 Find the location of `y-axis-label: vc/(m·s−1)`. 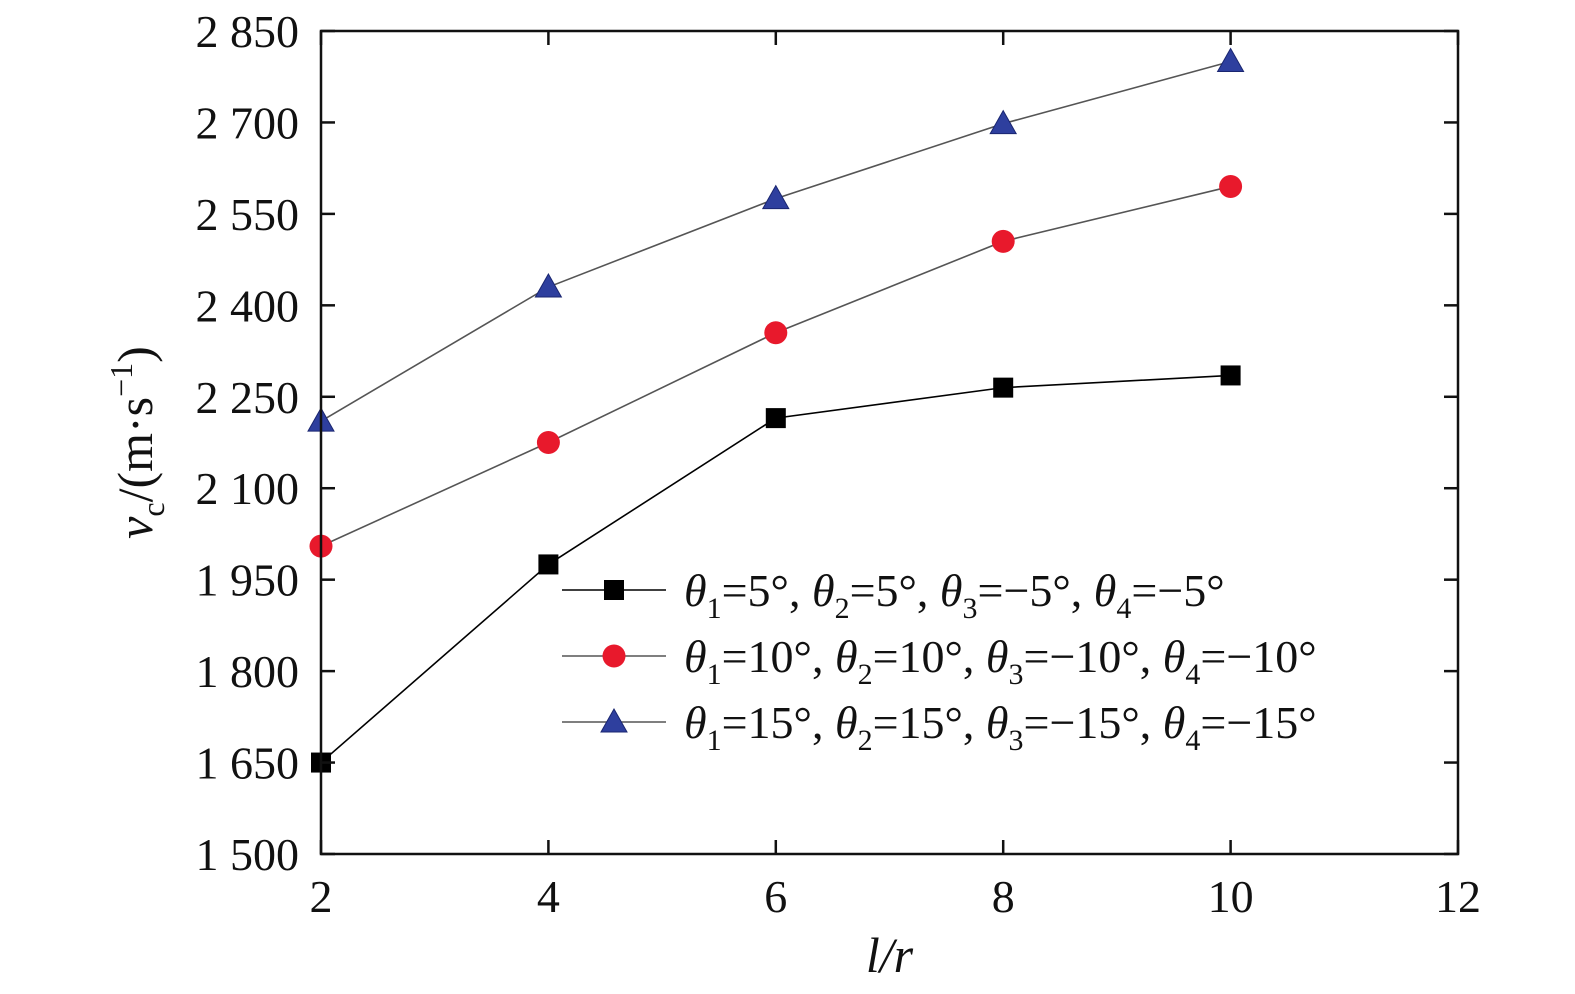

y-axis-label: vc/(m·s−1) is located at coordinates (137, 442).